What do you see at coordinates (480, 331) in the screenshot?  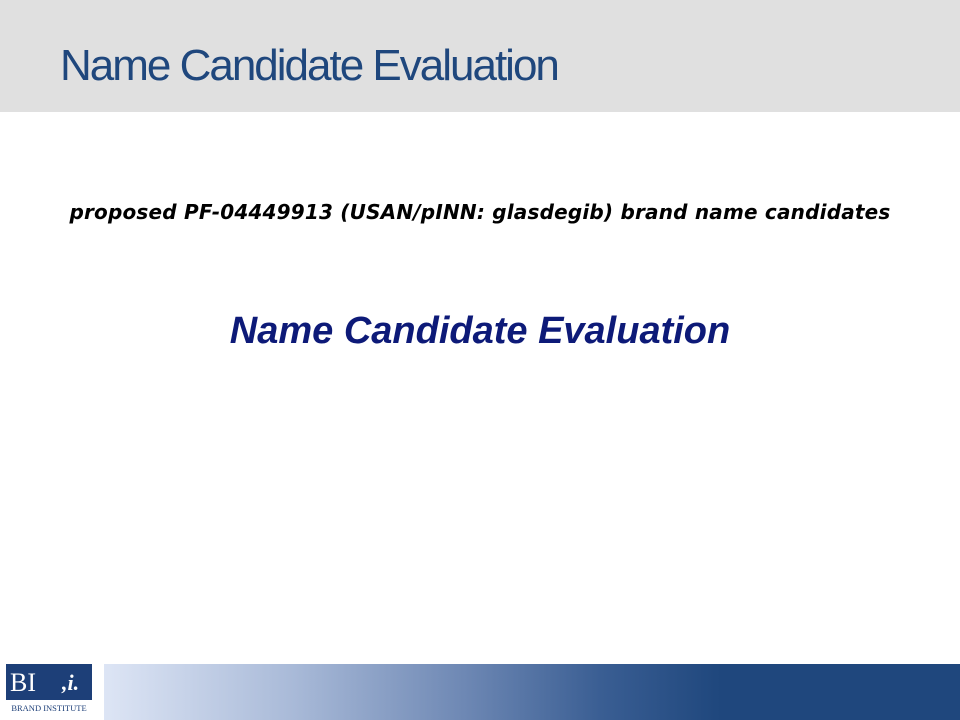 I see `main-heading: Name Candidate Evaluation` at bounding box center [480, 331].